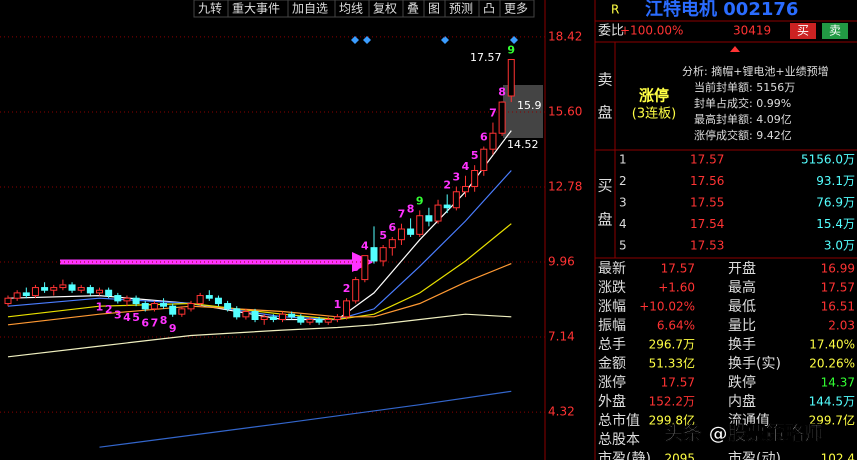  I want to click on indicator-arrow, so click(735, 49).